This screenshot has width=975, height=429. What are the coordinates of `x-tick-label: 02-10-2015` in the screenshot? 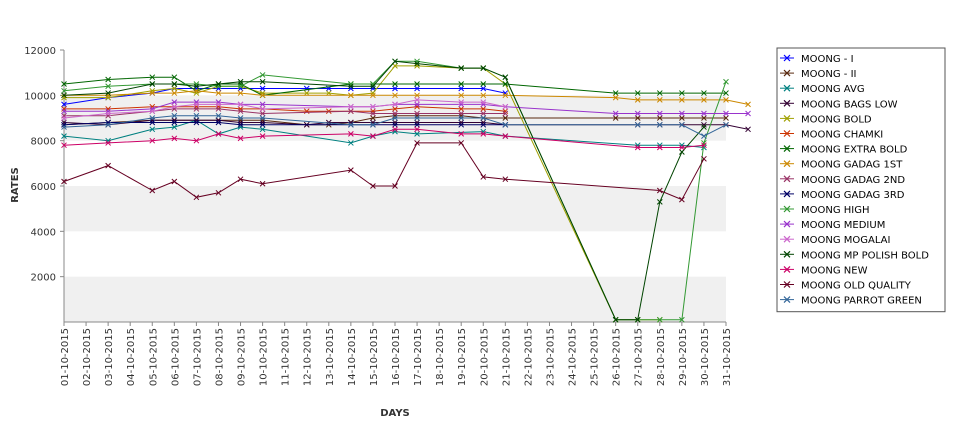 It's located at (87, 357).